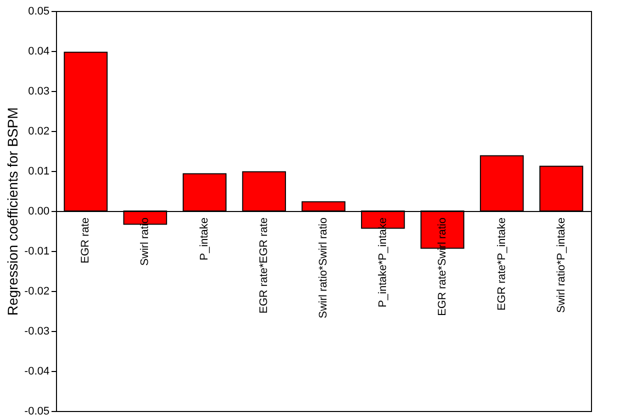  What do you see at coordinates (39, 92) in the screenshot?
I see `y-tick-label: 0.03` at bounding box center [39, 92].